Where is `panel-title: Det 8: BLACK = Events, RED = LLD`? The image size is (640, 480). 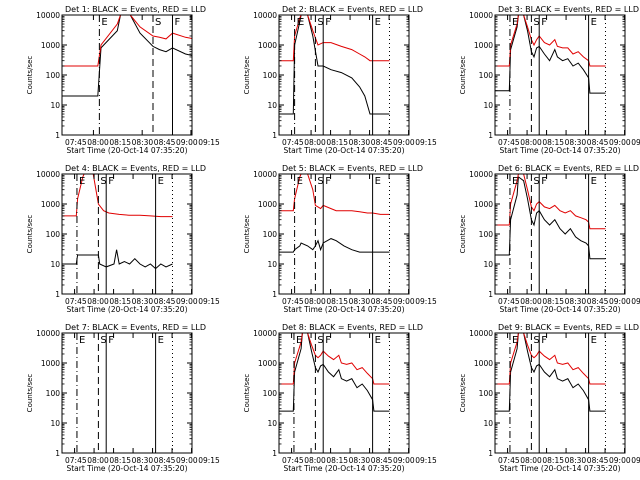
panel-title: Det 8: BLACK = Events, RED = LLD is located at coordinates (352, 327).